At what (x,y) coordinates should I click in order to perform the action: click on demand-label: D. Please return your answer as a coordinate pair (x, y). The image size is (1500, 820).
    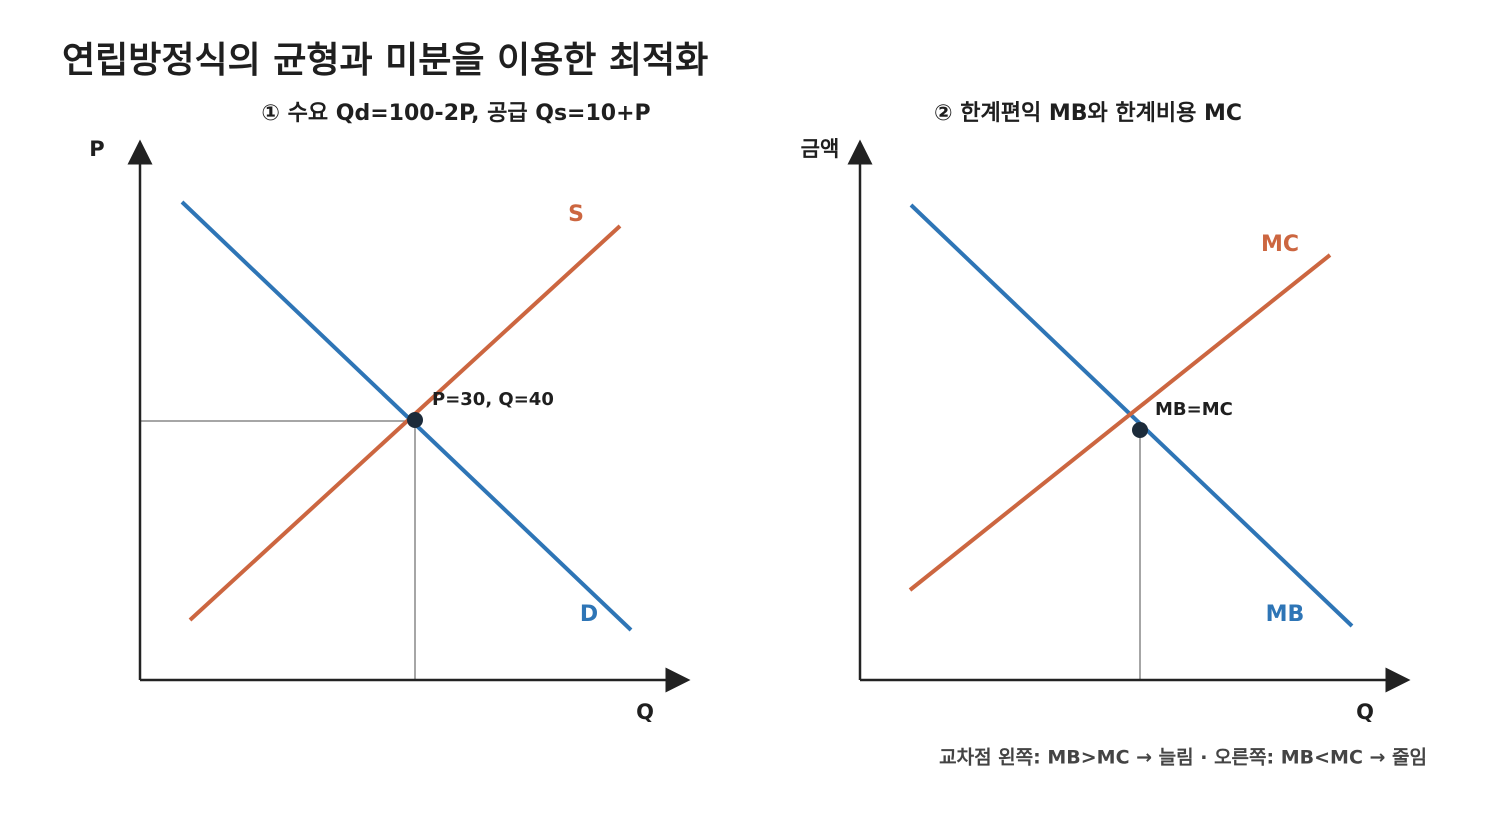
    Looking at the image, I should click on (589, 614).